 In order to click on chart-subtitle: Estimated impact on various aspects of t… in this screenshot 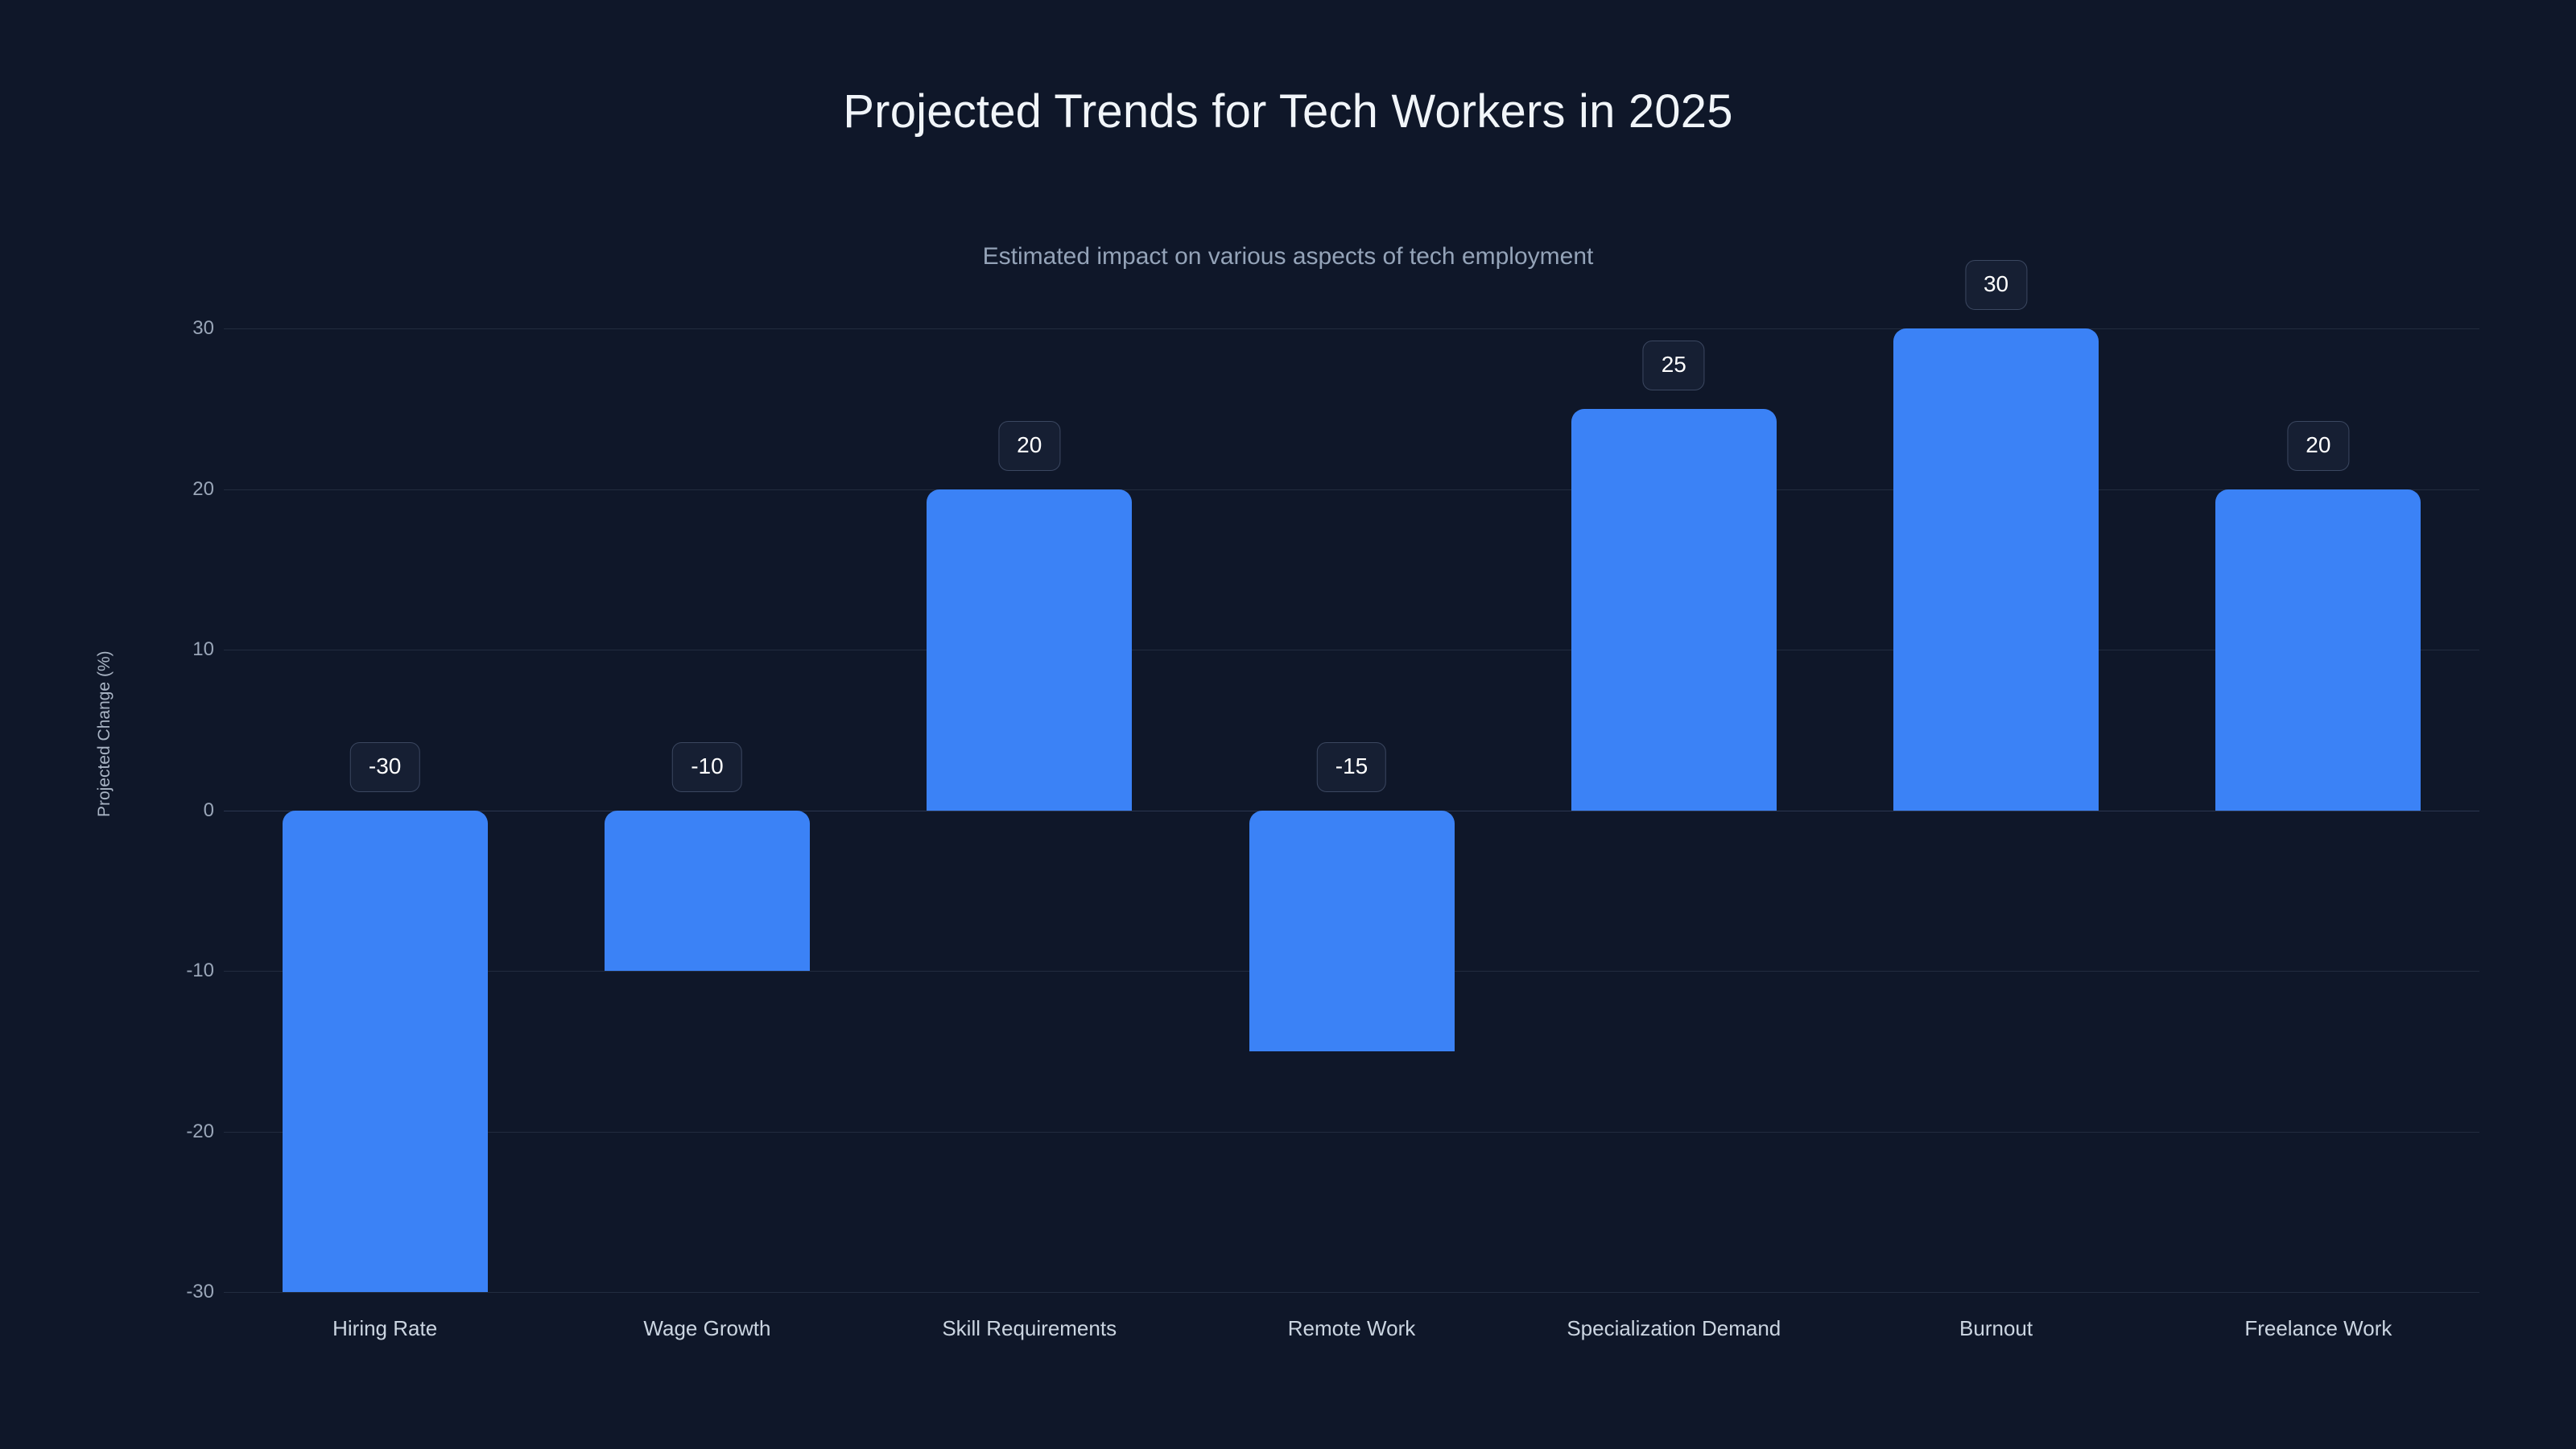, I will do `click(1288, 256)`.